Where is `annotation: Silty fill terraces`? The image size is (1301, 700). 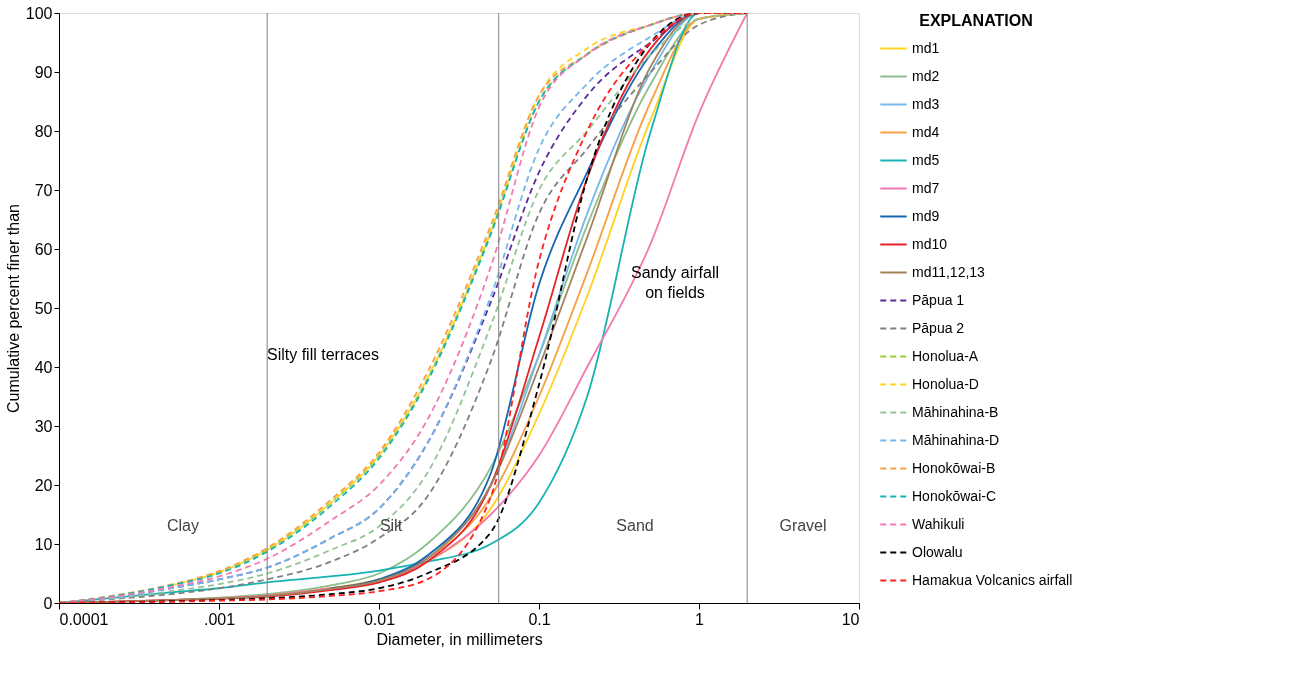
annotation: Silty fill terraces is located at coordinates (323, 355).